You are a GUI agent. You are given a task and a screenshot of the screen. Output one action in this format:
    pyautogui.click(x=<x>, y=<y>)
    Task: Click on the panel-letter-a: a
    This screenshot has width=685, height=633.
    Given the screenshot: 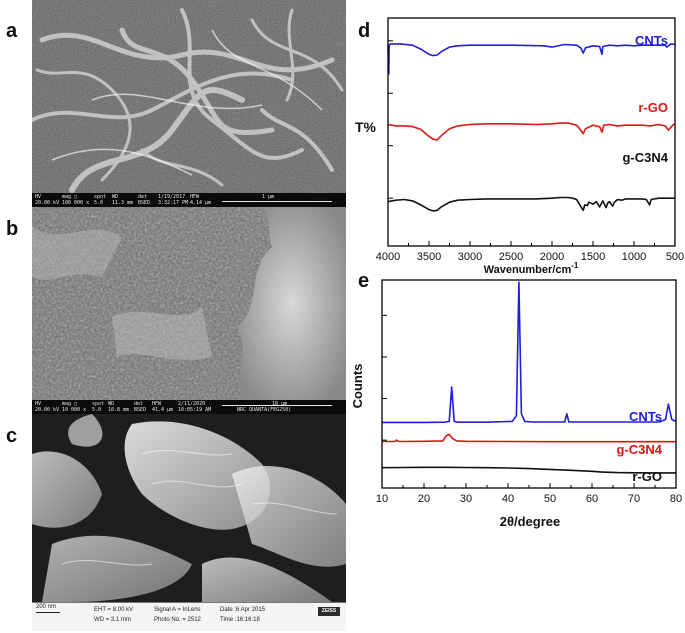 What is the action you would take?
    pyautogui.click(x=12, y=31)
    